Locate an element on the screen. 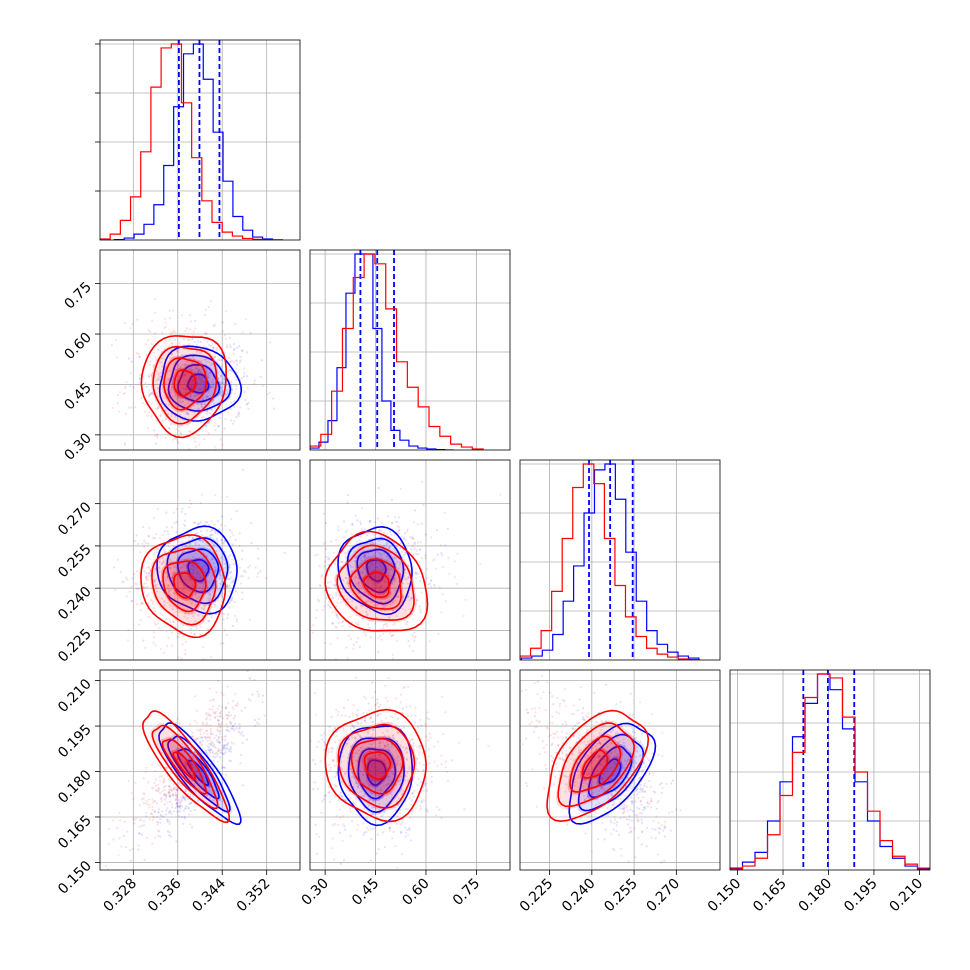 The image size is (970, 970). contour-line-blue is located at coordinates (198, 773).